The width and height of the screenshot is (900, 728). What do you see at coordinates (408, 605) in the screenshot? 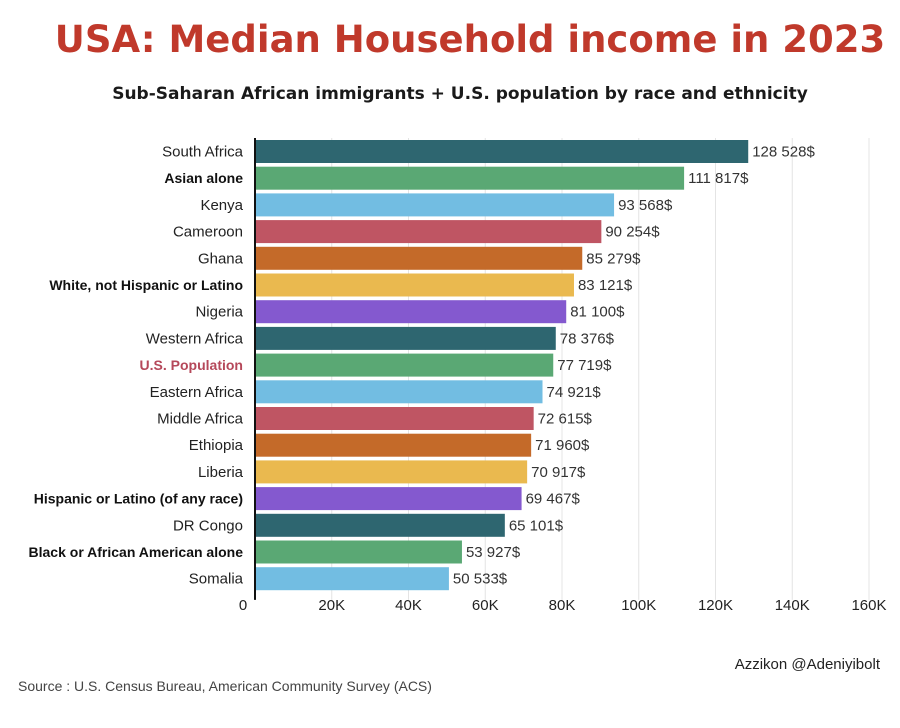
I see `x-tick-label: 40K` at bounding box center [408, 605].